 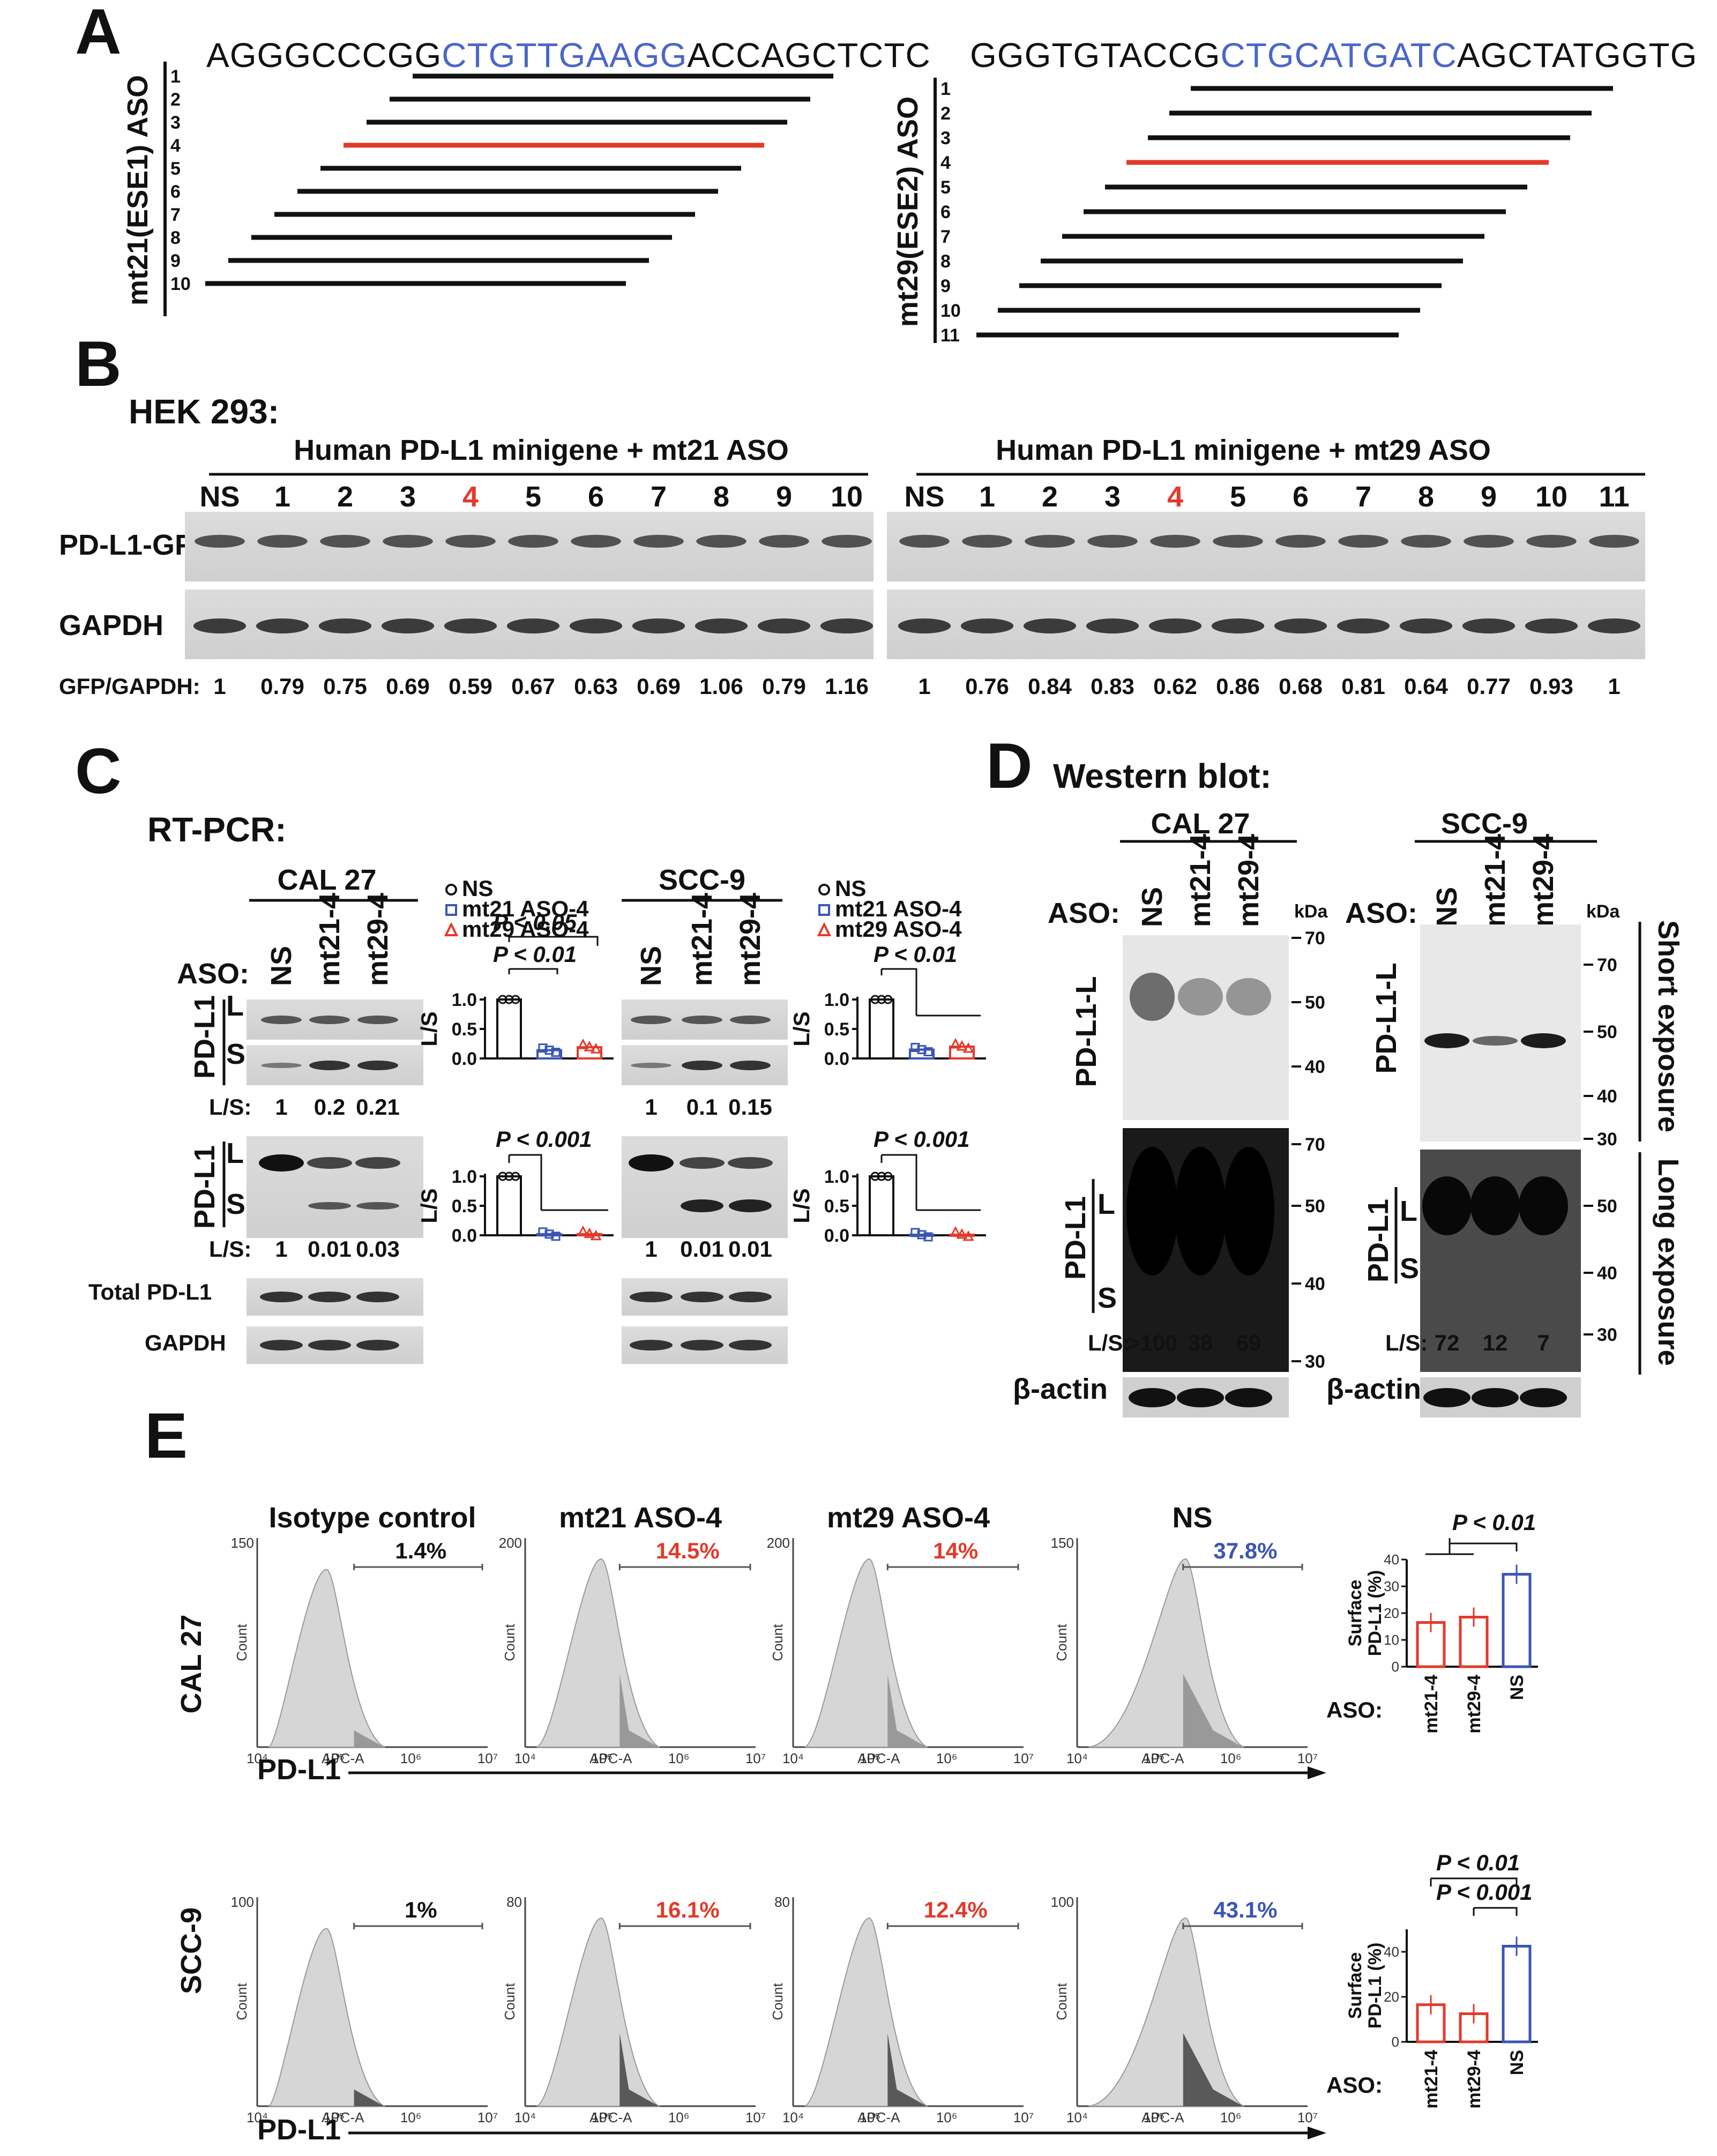 I want to click on aso-number: 3, so click(x=175, y=123).